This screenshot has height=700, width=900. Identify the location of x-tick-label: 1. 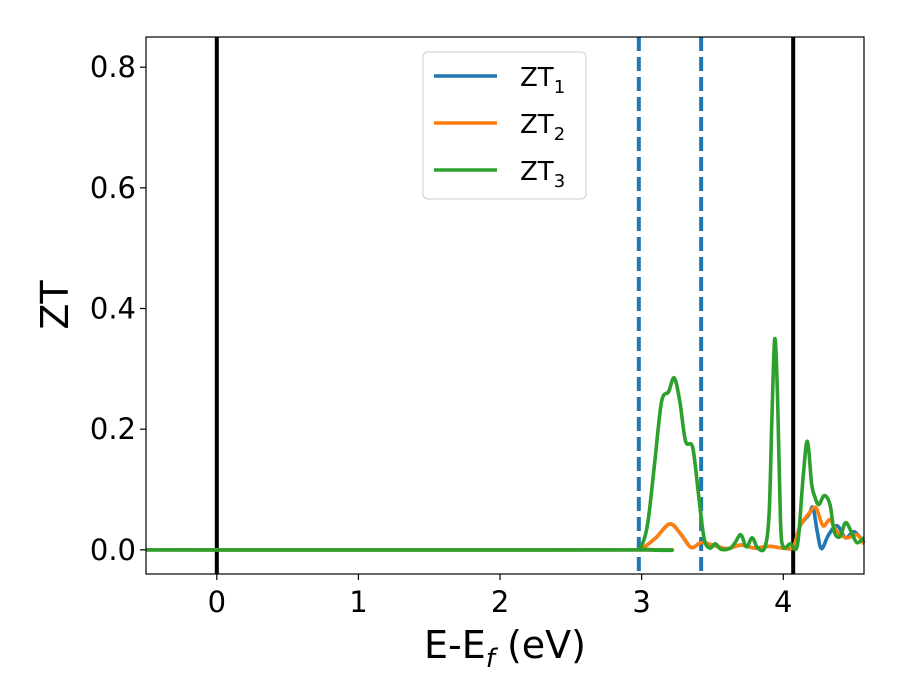
(358, 602).